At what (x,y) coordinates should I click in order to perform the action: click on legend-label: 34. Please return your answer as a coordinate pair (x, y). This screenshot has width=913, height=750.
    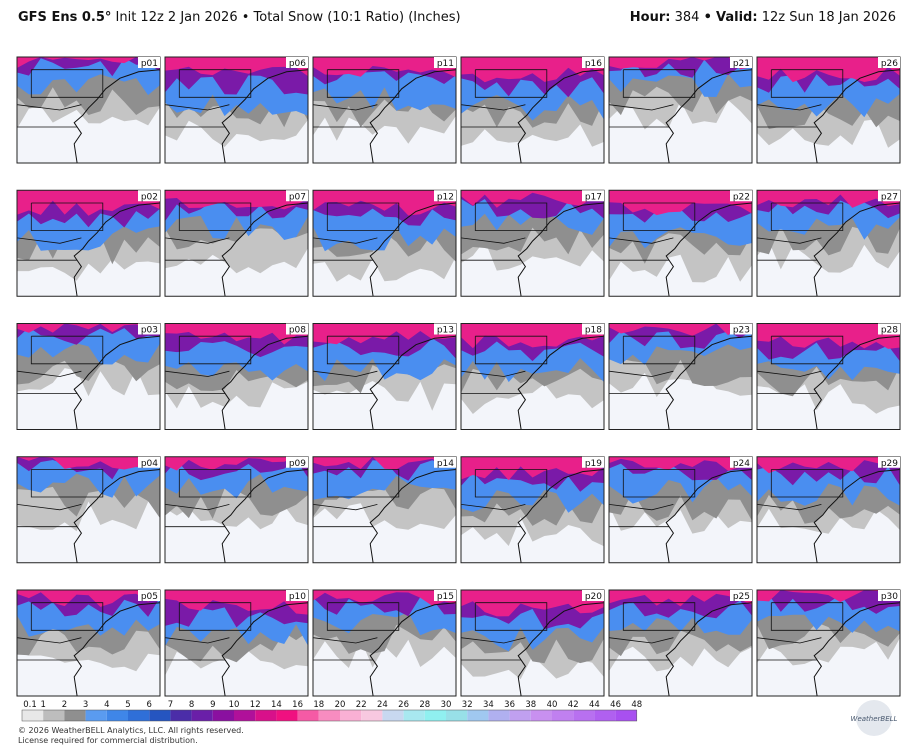
    Looking at the image, I should click on (488, 705).